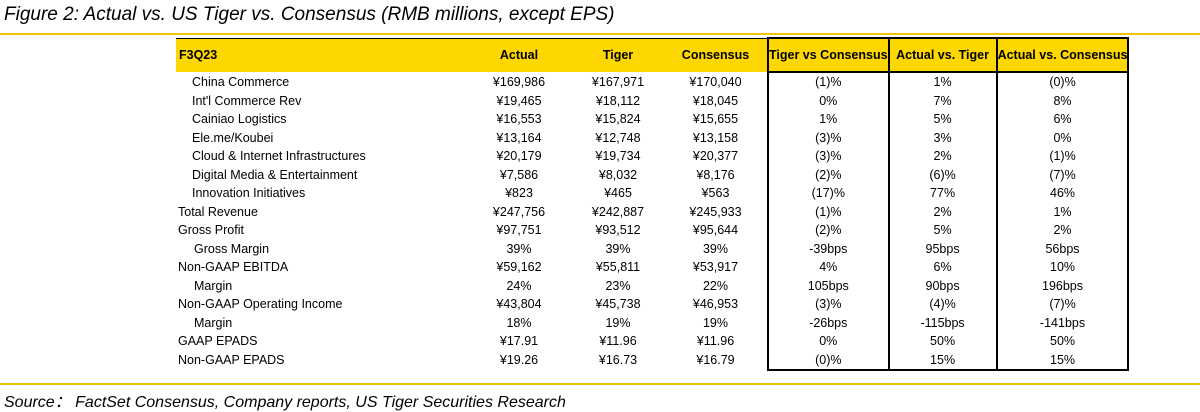  Describe the element at coordinates (600, 34) in the screenshot. I see `top-rule` at that location.